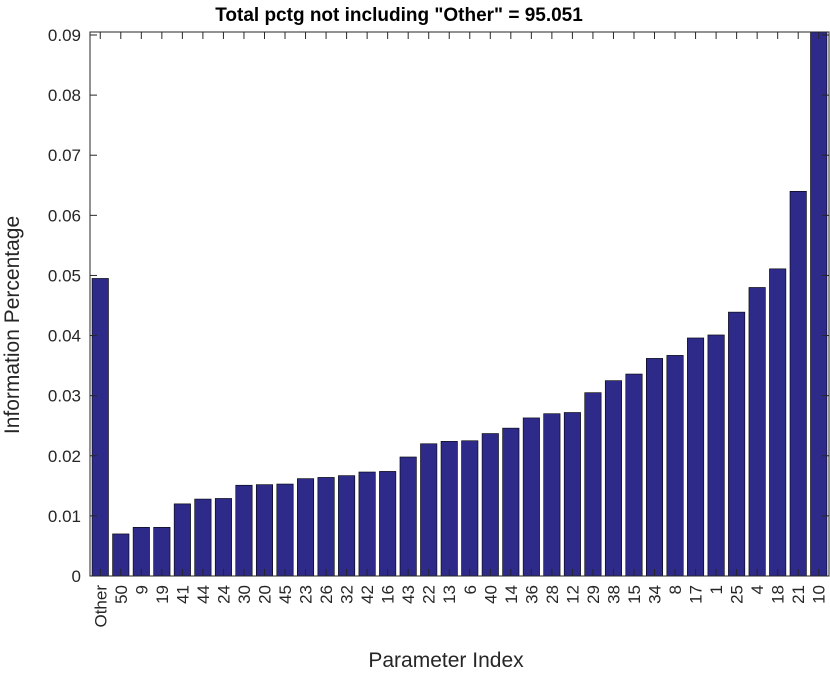 This screenshot has height=677, width=830. What do you see at coordinates (285, 594) in the screenshot?
I see `x-tick-label: 45` at bounding box center [285, 594].